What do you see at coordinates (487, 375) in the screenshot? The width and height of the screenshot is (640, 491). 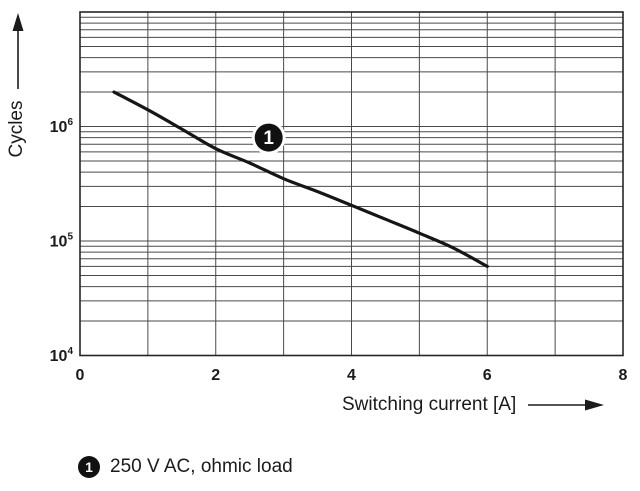 I see `x-tick-label: 6` at bounding box center [487, 375].